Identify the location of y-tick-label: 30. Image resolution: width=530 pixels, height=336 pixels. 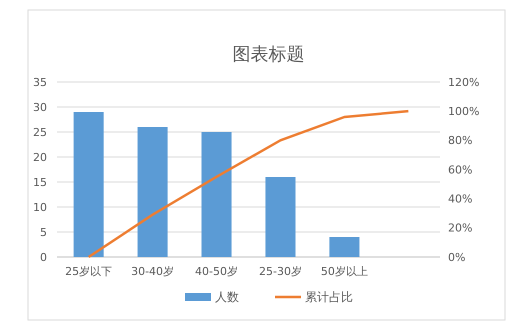
(40, 107).